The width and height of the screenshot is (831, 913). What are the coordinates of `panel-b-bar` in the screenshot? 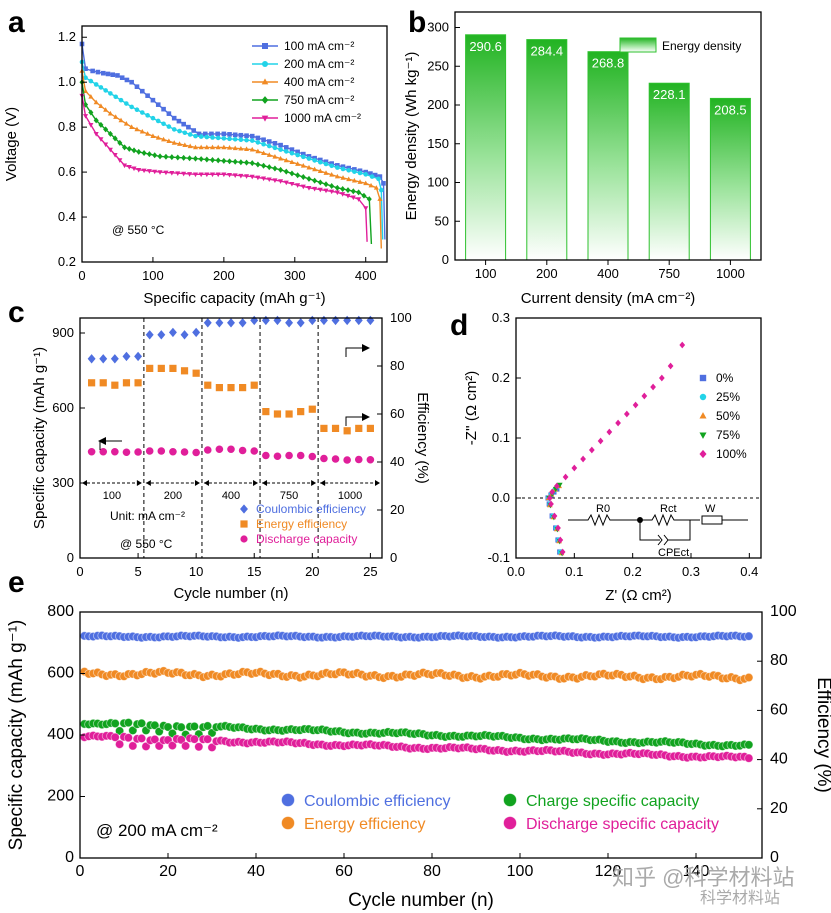 It's located at (669, 171).